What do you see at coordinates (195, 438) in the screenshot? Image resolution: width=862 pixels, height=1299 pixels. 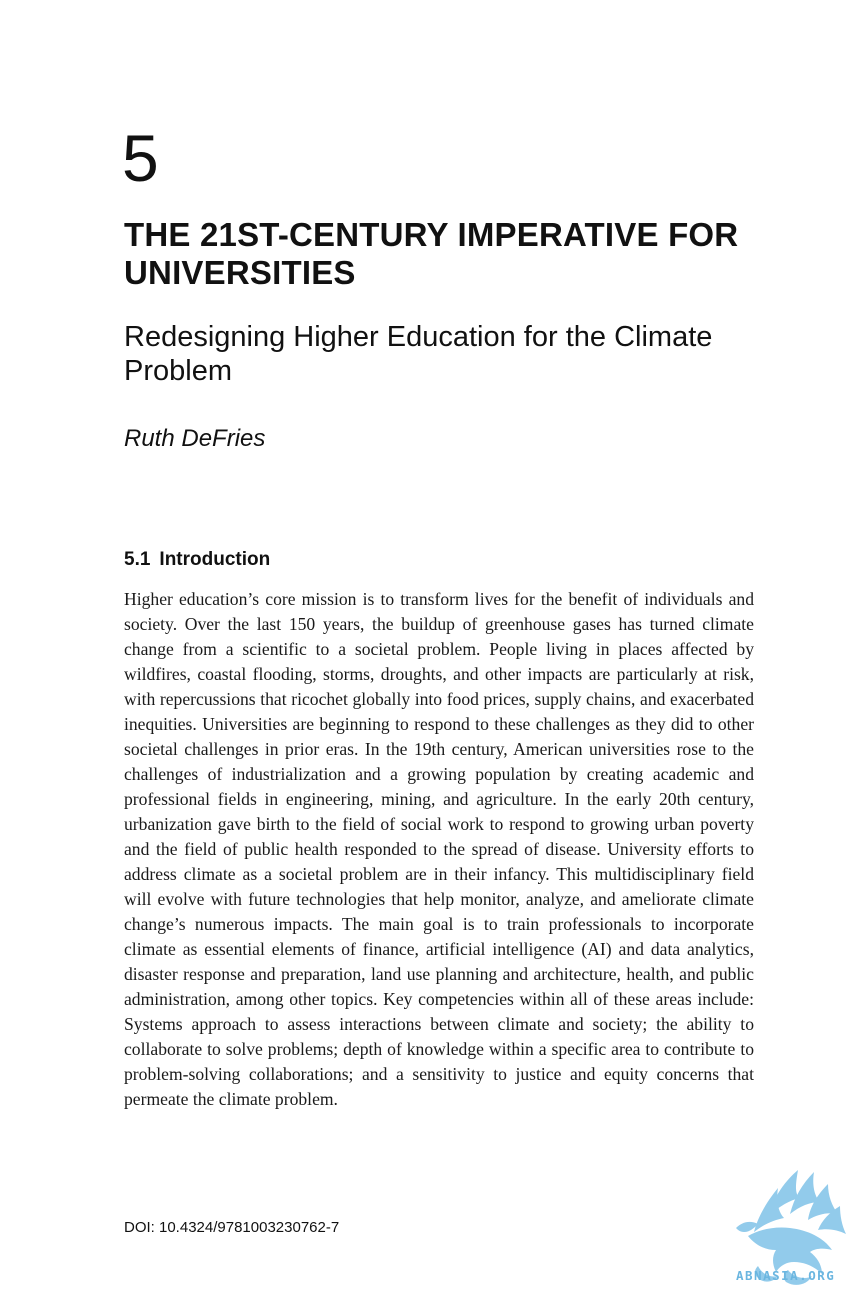 I see `chapter-author: Ruth DeFries` at bounding box center [195, 438].